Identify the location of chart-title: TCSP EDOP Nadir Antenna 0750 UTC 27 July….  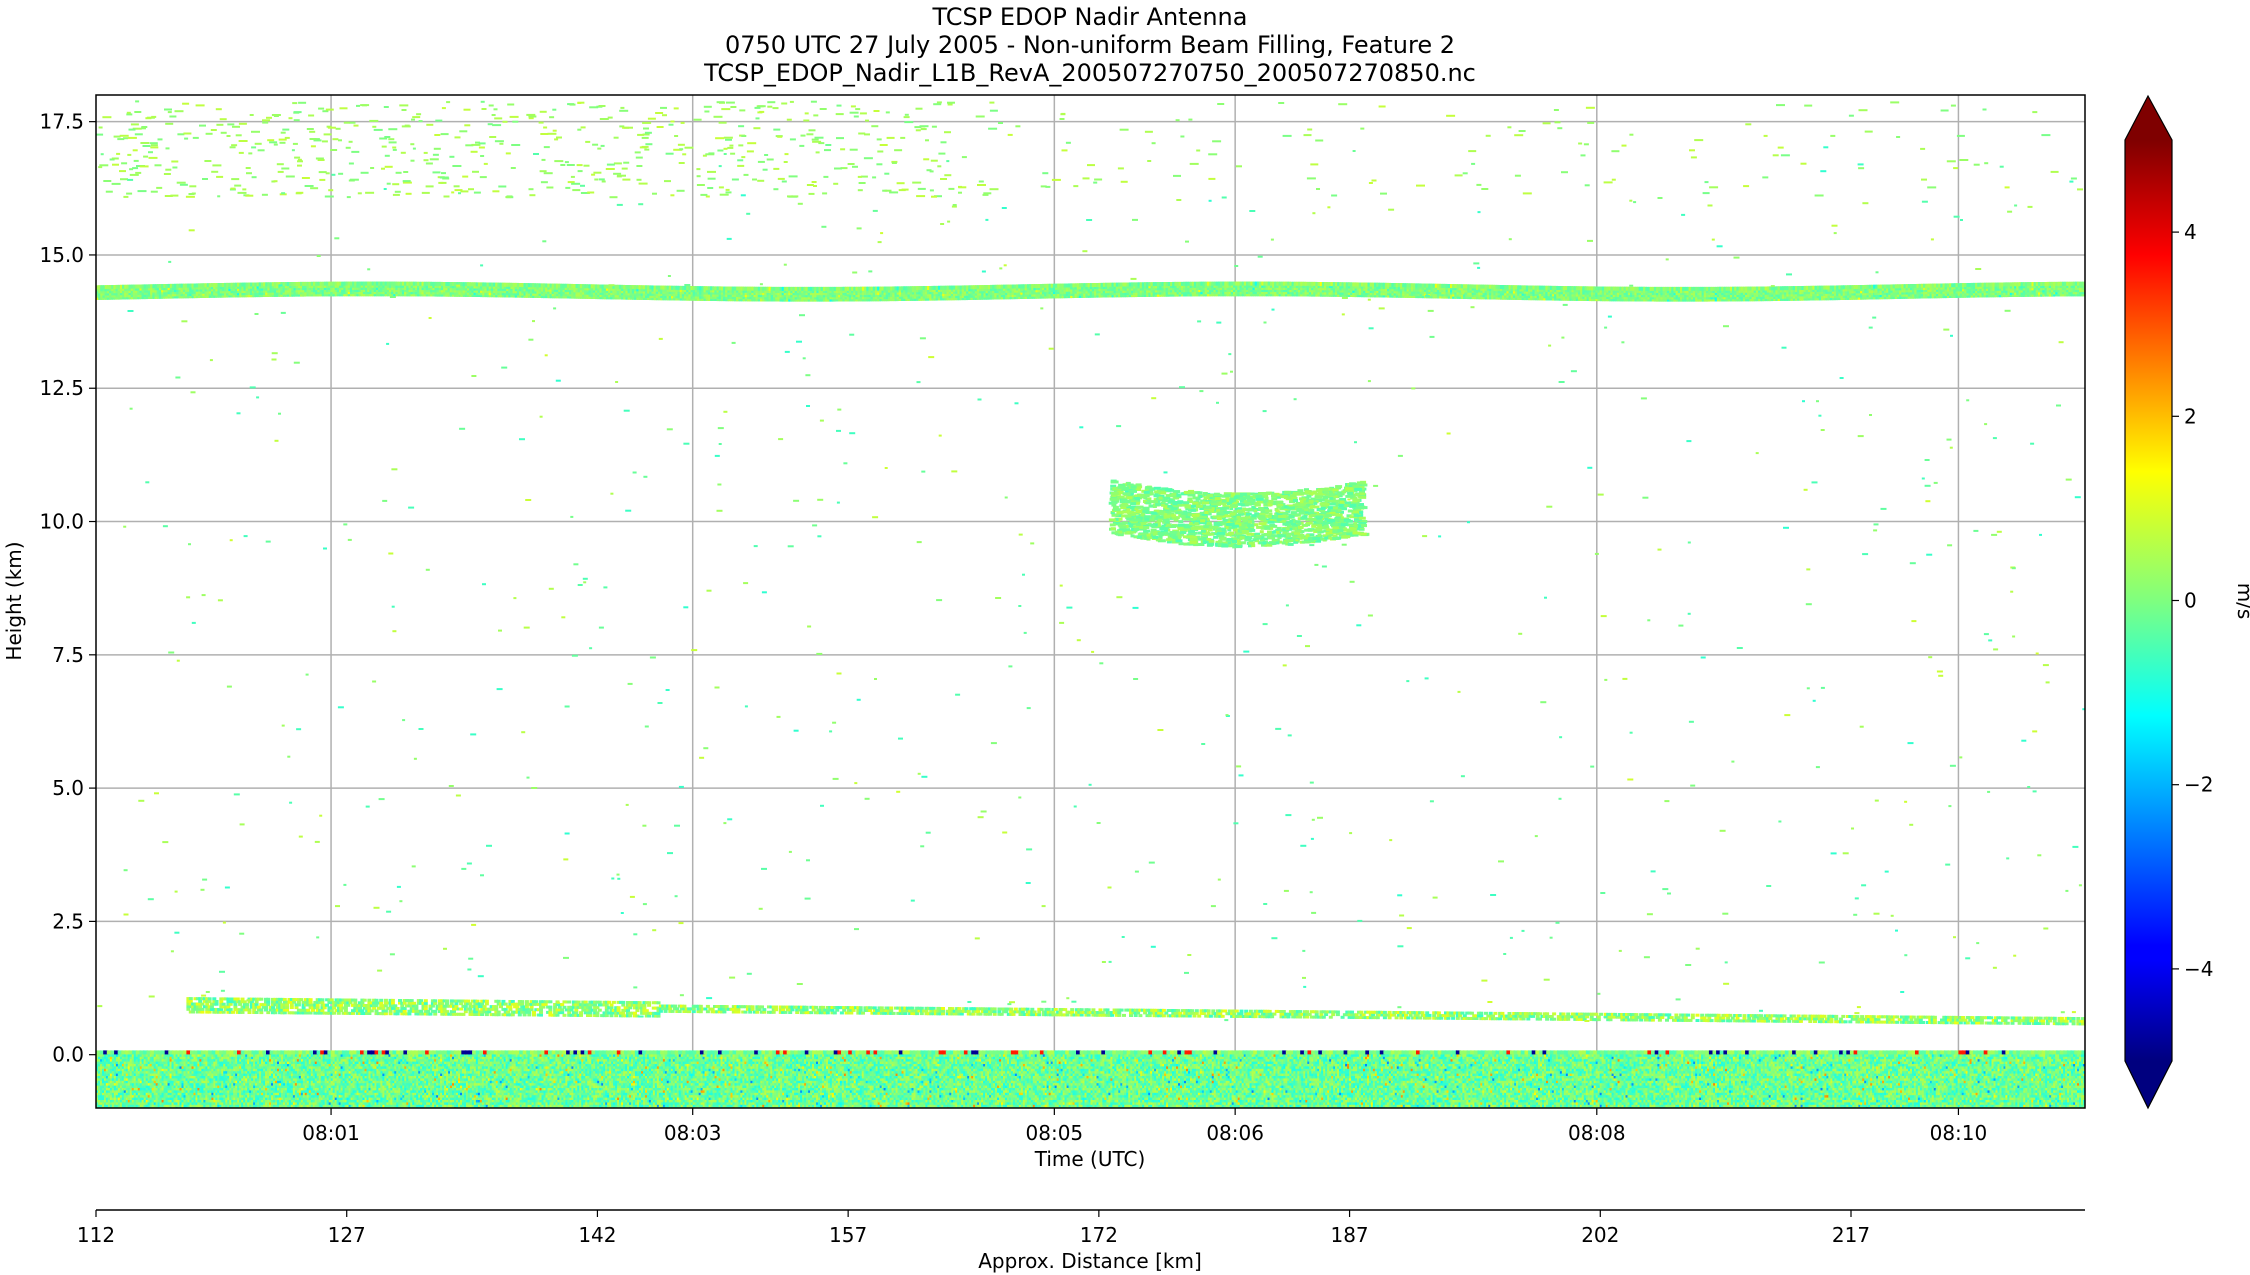
(1089, 45).